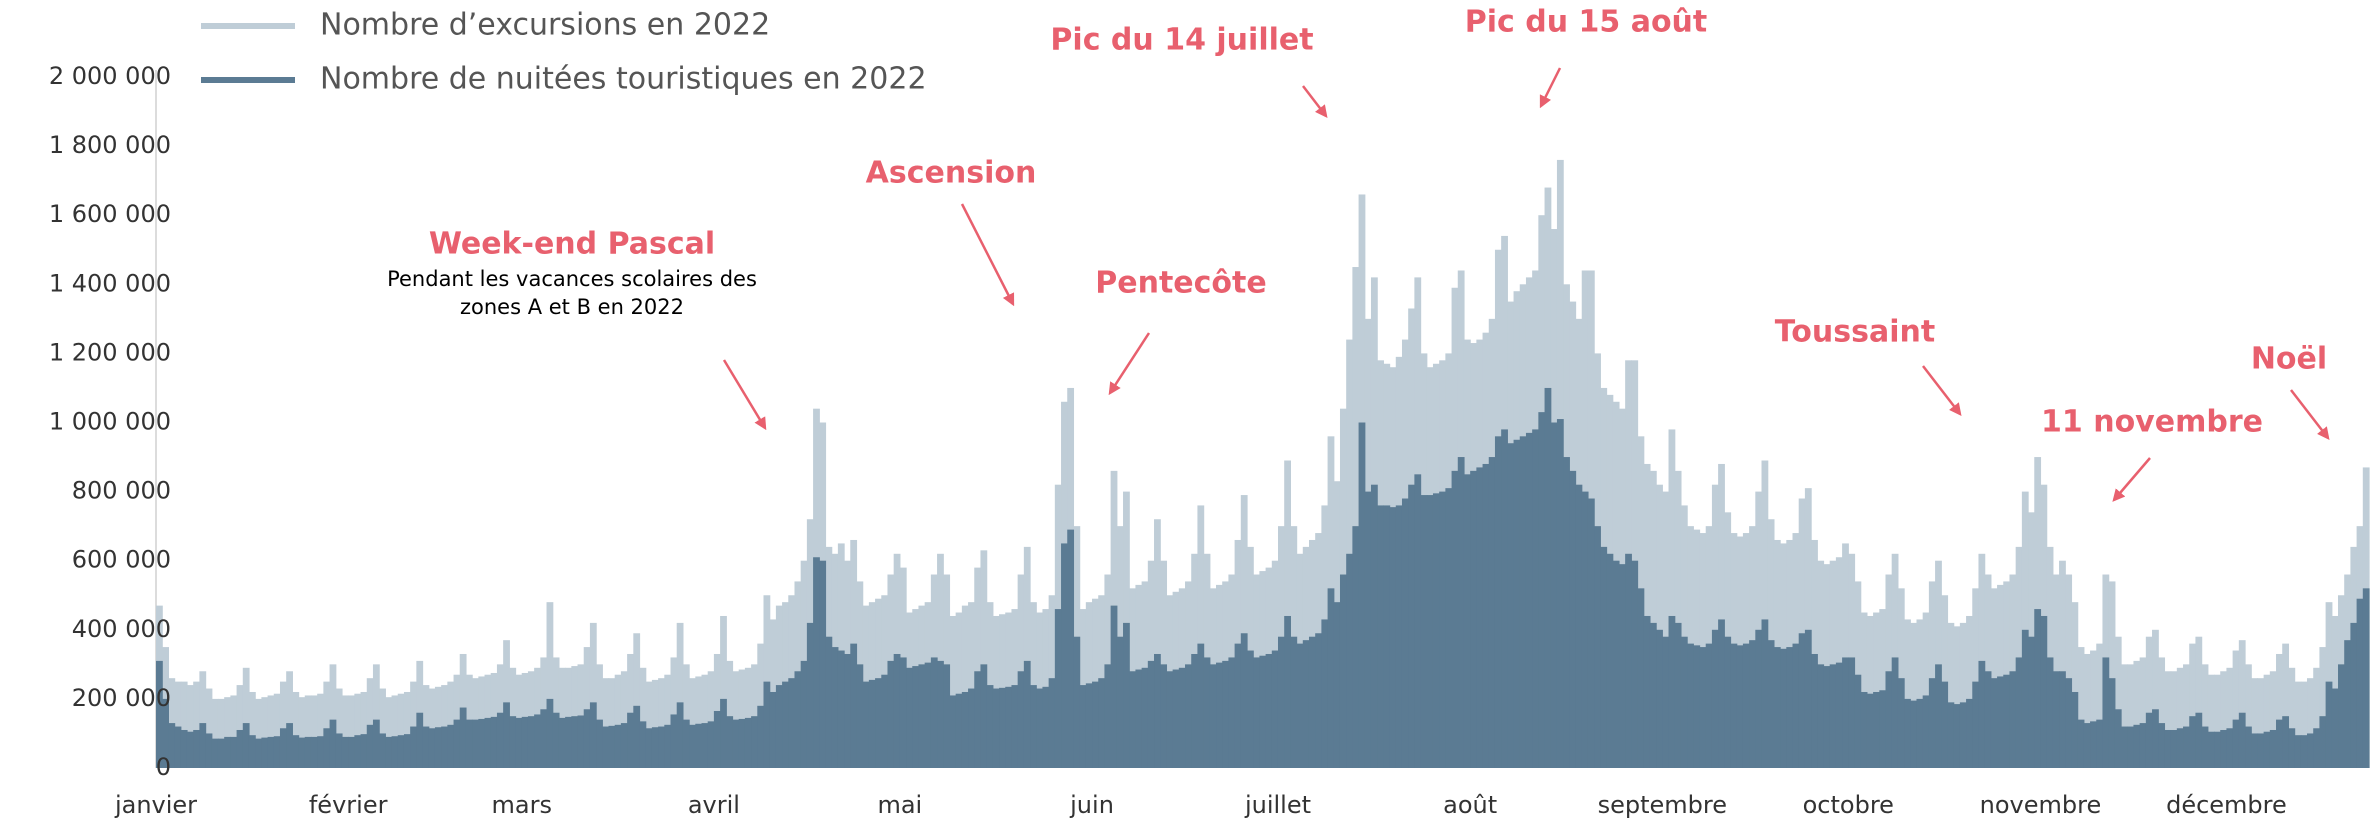  Describe the element at coordinates (572, 244) in the screenshot. I see `annotation: Week-end Pascal` at that location.